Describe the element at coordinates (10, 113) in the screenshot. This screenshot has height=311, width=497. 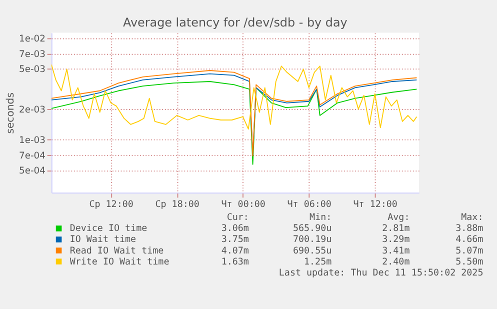
I see `y-axis-title: seconds` at that location.